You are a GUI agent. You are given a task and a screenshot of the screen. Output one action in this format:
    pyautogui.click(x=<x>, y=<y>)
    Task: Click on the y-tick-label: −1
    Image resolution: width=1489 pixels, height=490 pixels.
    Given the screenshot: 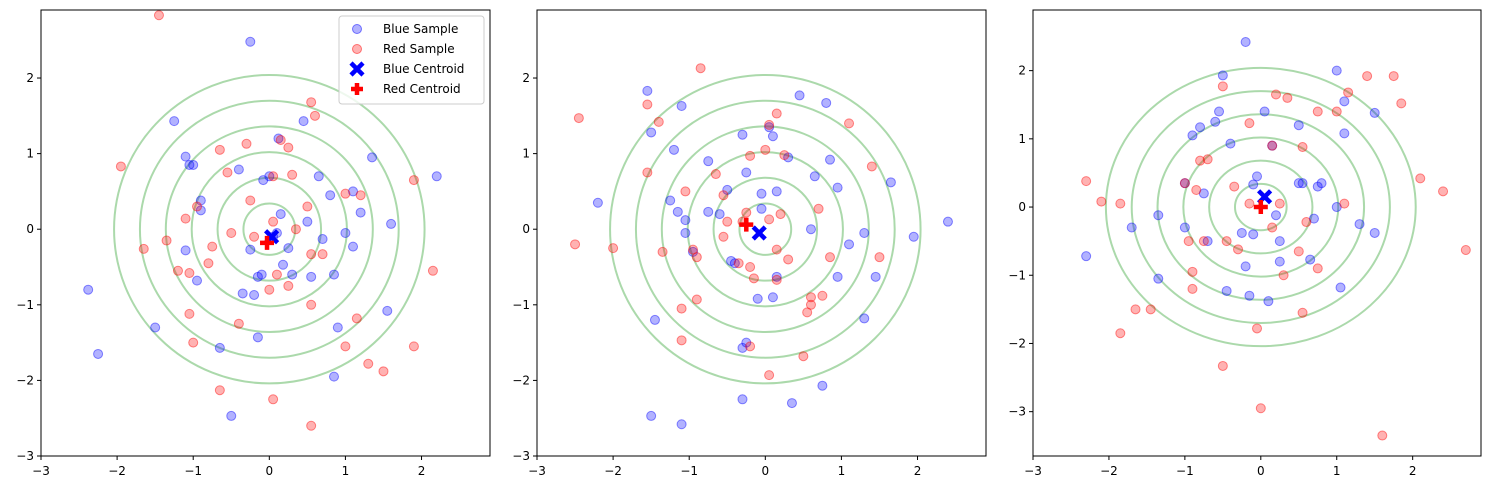 What is the action you would take?
    pyautogui.click(x=1017, y=275)
    